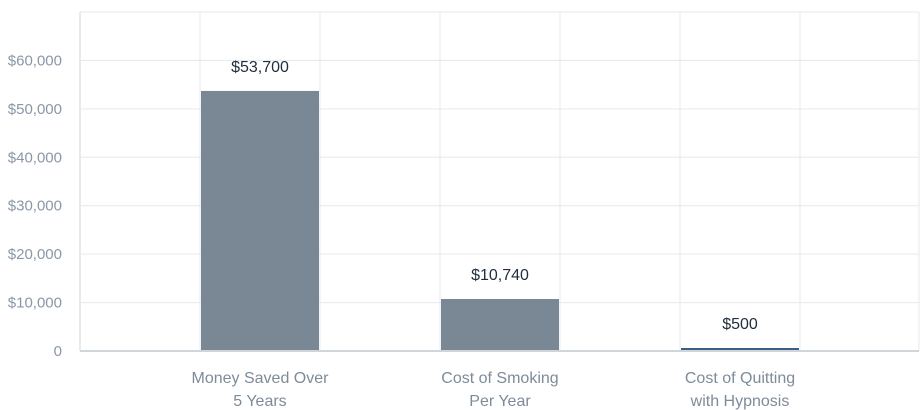 The width and height of the screenshot is (921, 410). I want to click on category-label: Cost of Smoking, so click(499, 378).